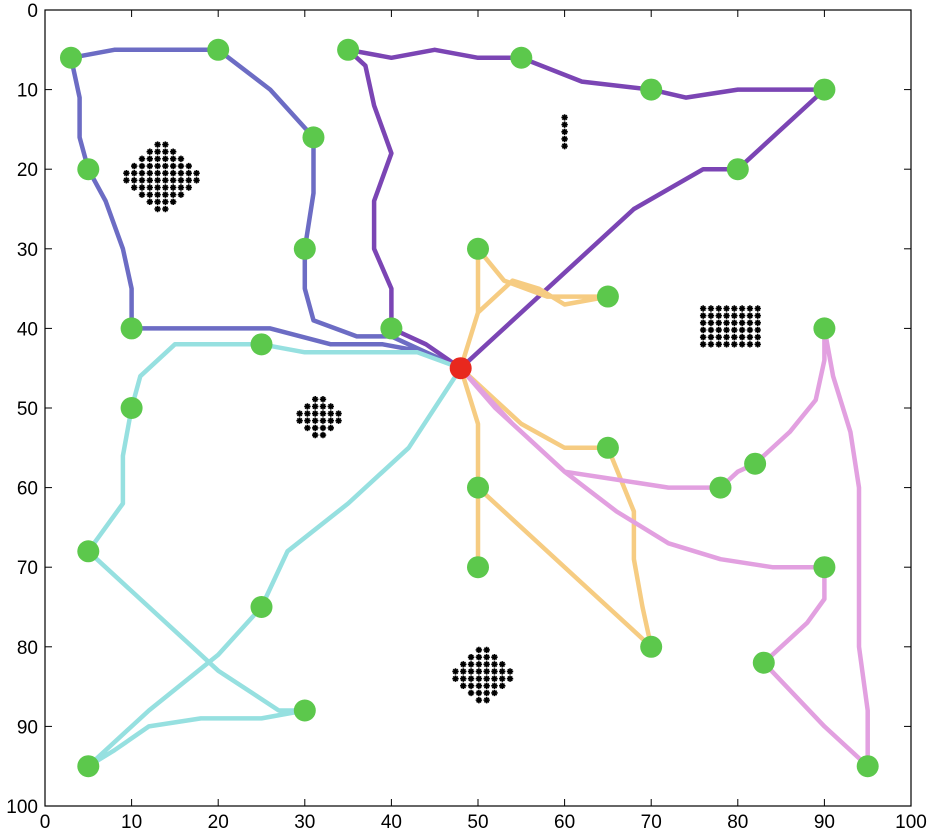 The width and height of the screenshot is (933, 836). Describe the element at coordinates (477, 822) in the screenshot. I see `x-tick-label: 50` at that location.